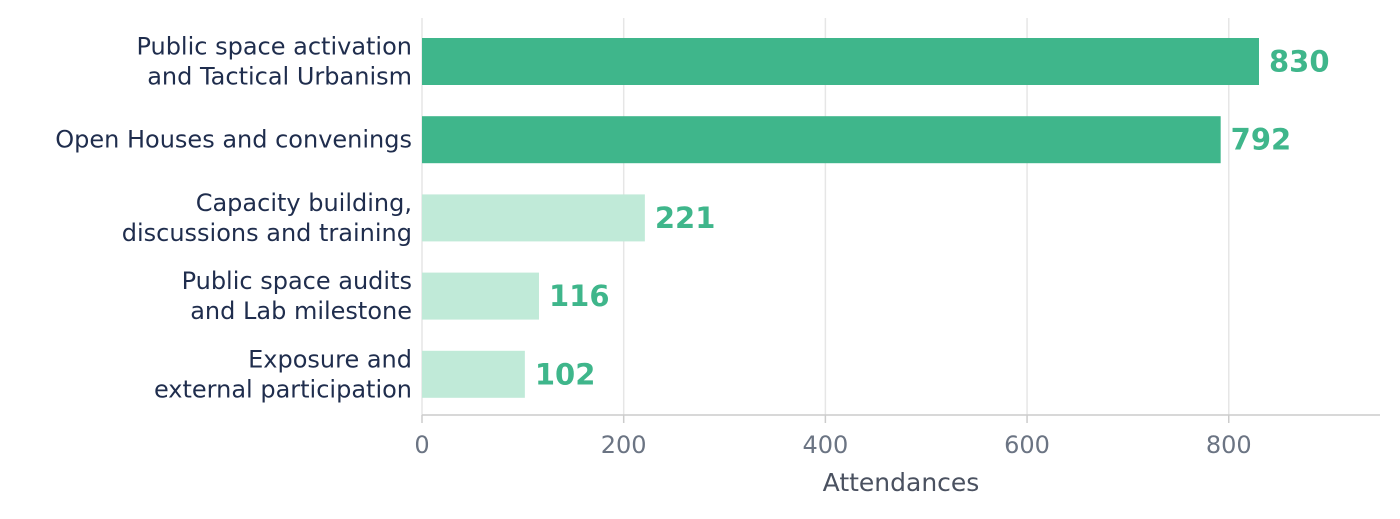 This screenshot has height=519, width=1400. I want to click on category-label: and Tactical Urbanism, so click(279, 77).